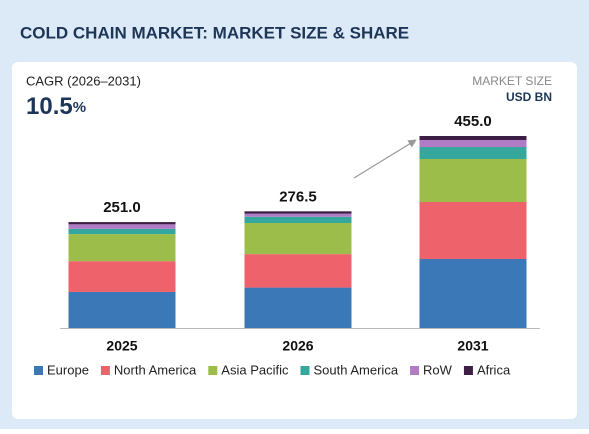  What do you see at coordinates (83, 80) in the screenshot?
I see `cagr-label: CAGR (2026–2031)` at bounding box center [83, 80].